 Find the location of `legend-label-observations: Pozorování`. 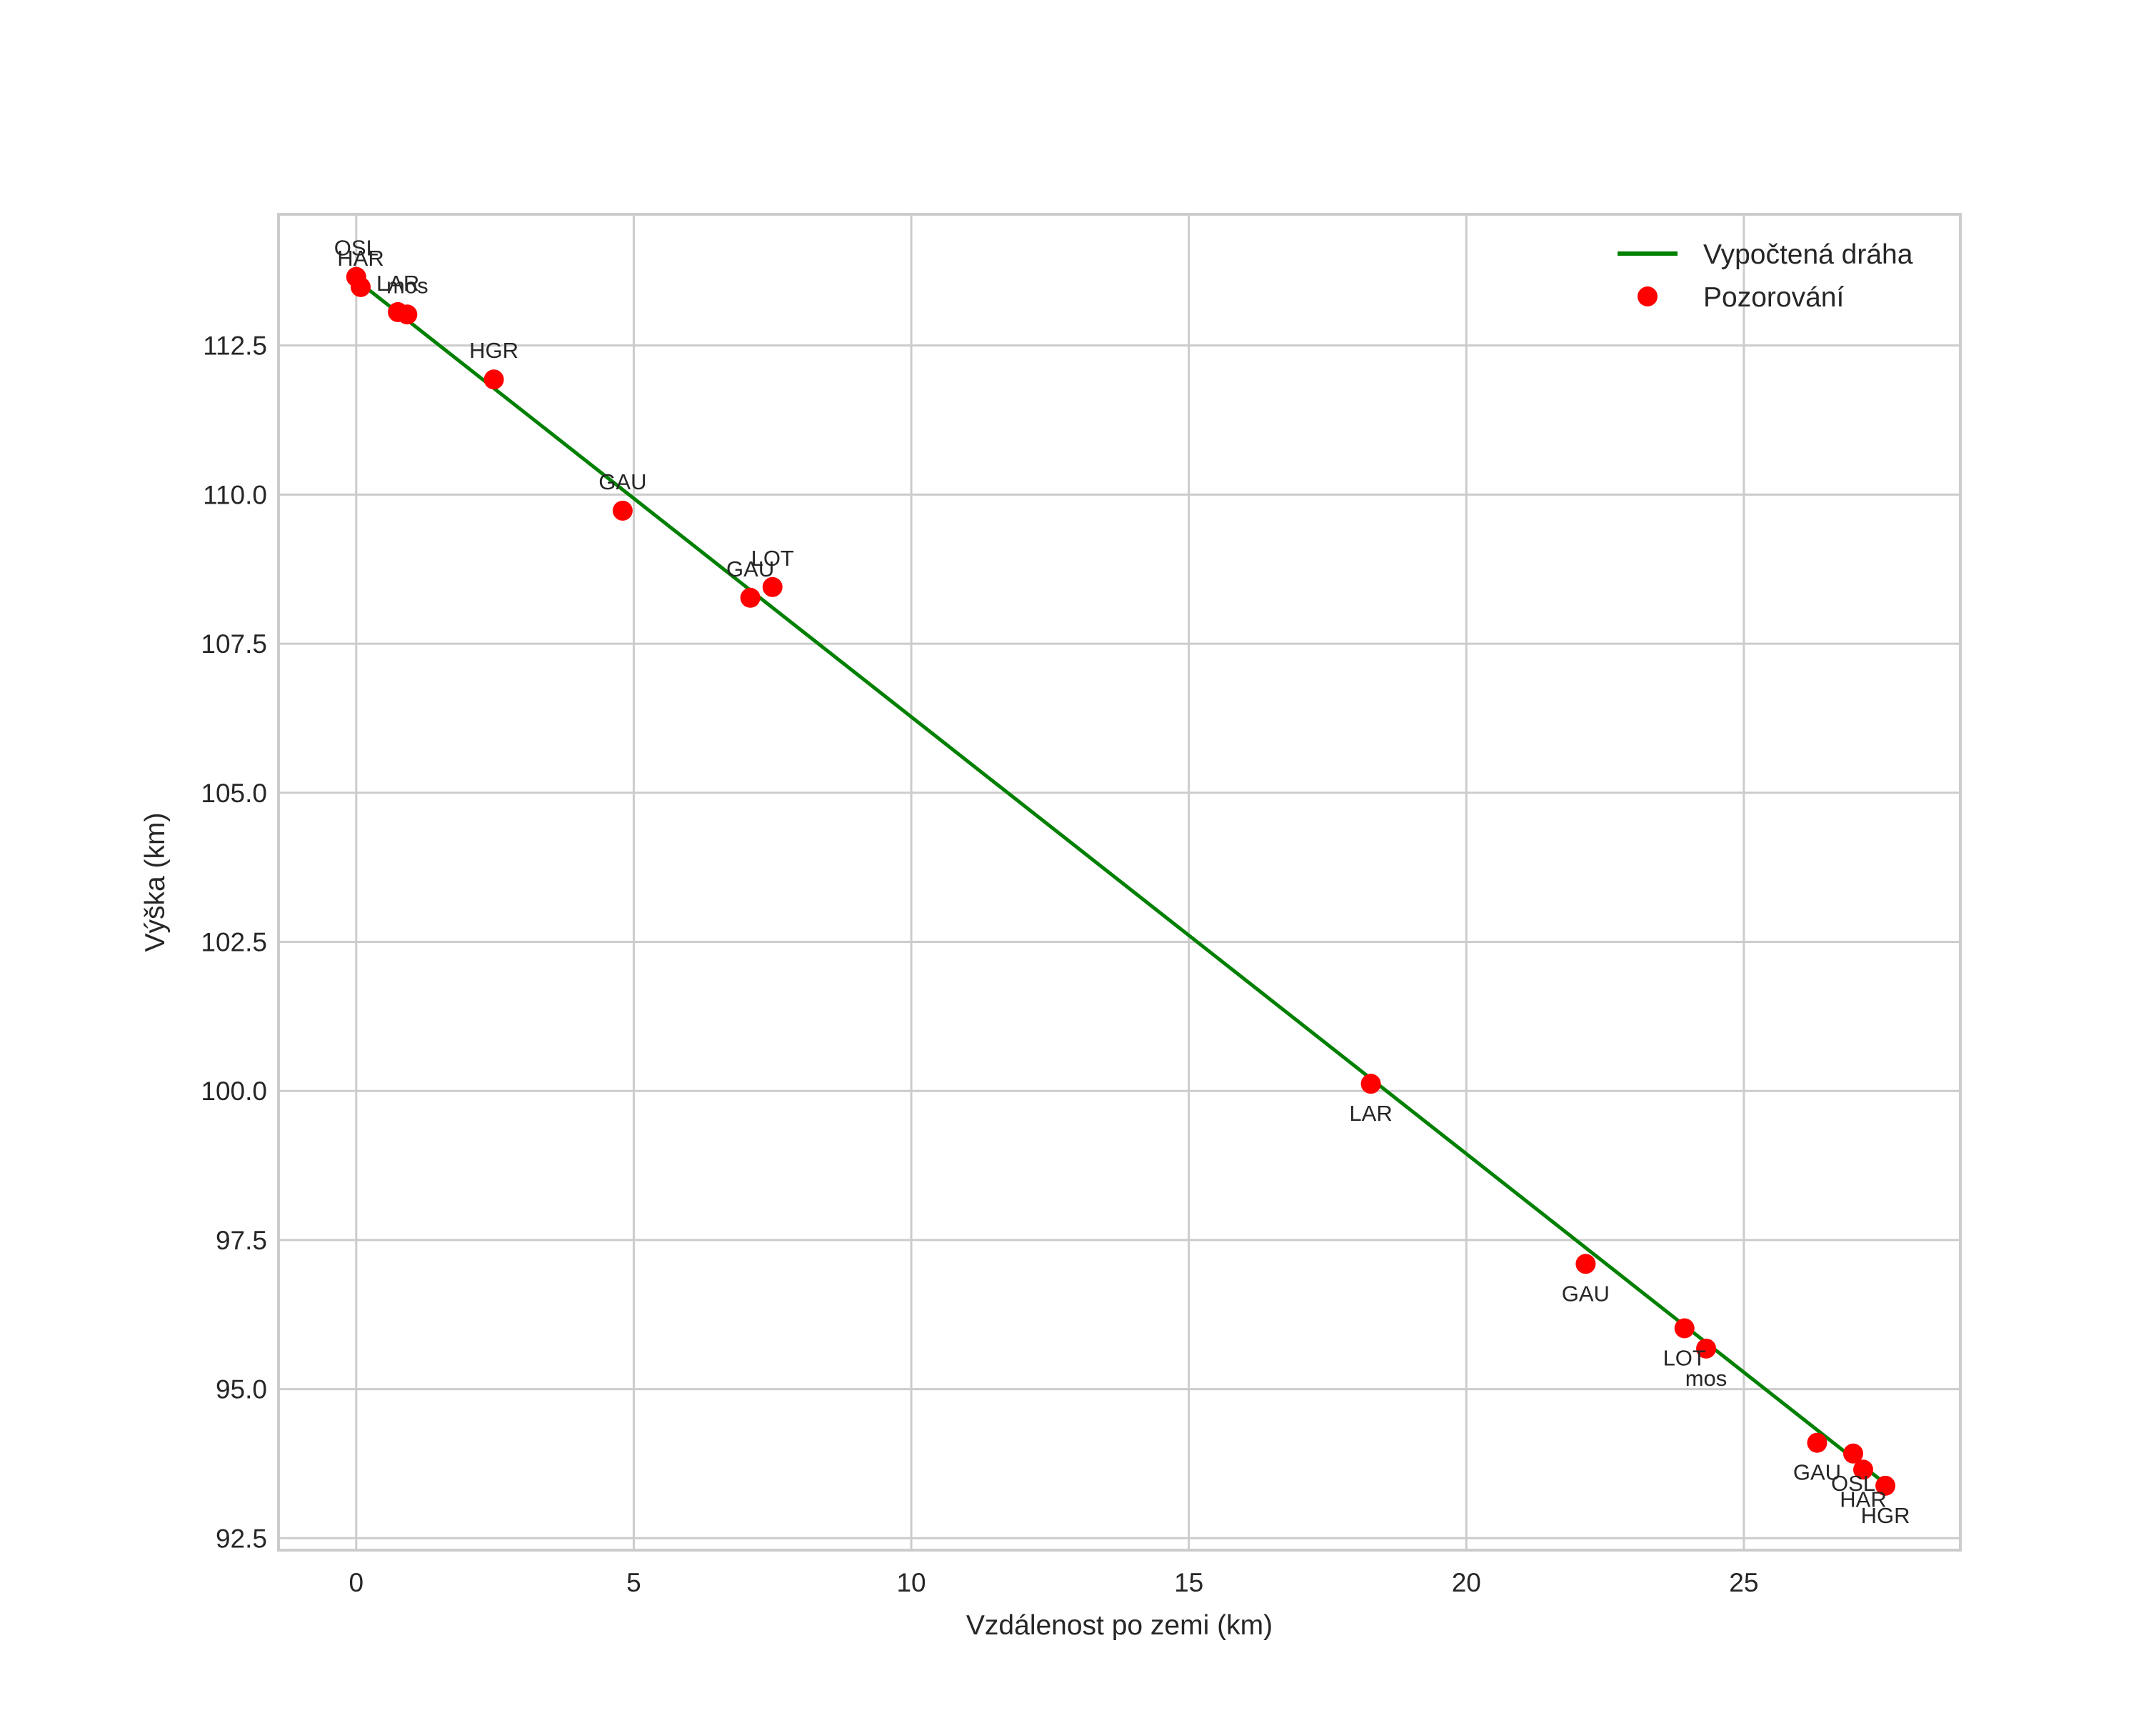

legend-label-observations: Pozorování is located at coordinates (1774, 297).